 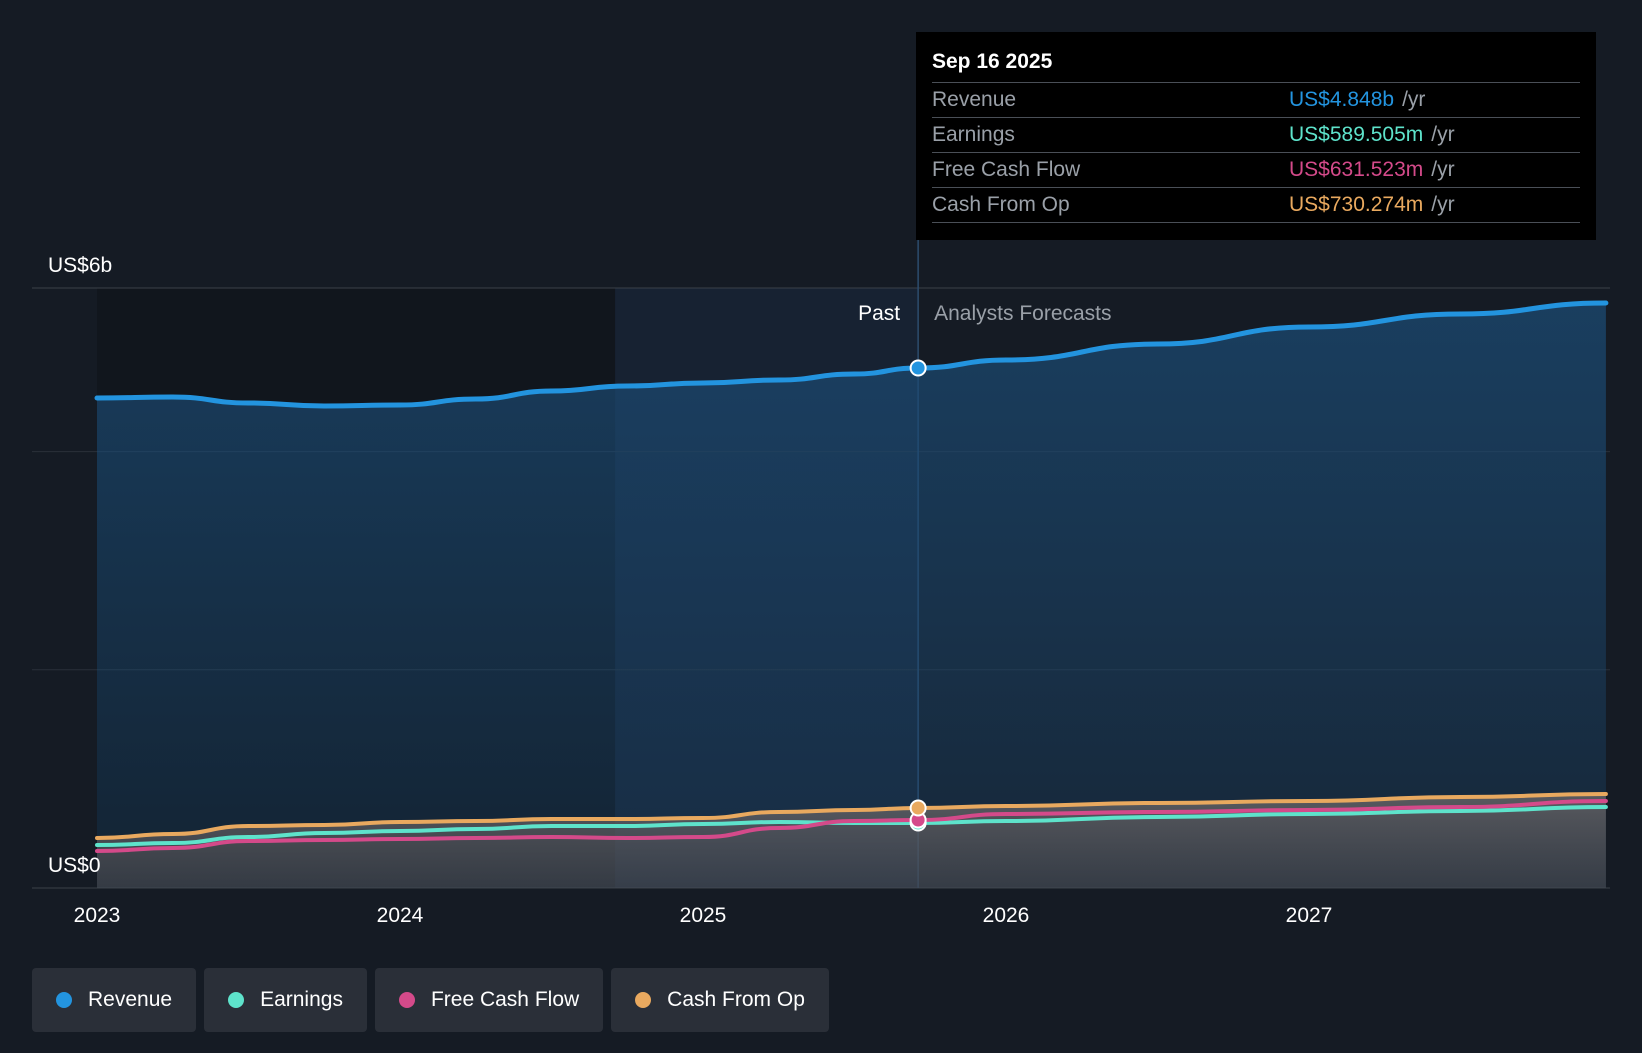 I want to click on tooltip-label: Revenue, so click(x=974, y=99).